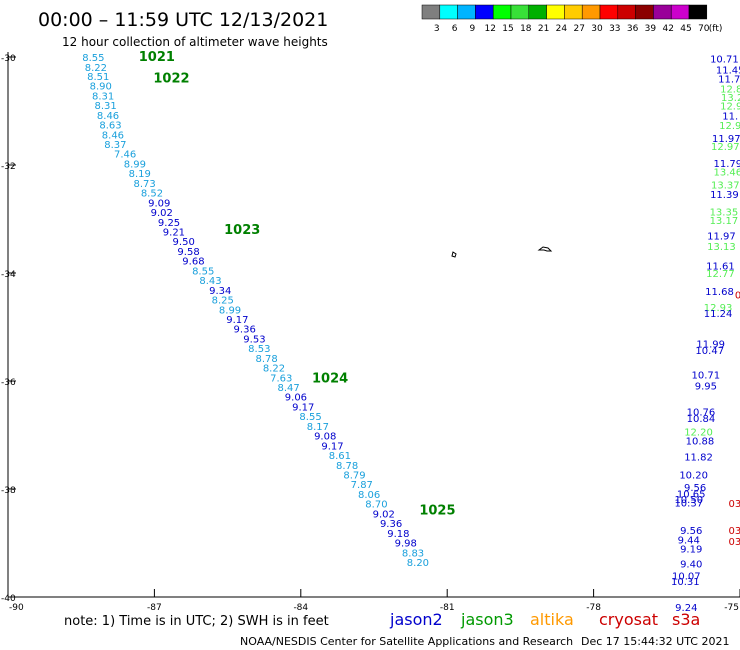 Image resolution: width=740 pixels, height=650 pixels. I want to click on wave-height-value: 8.06, so click(369, 495).